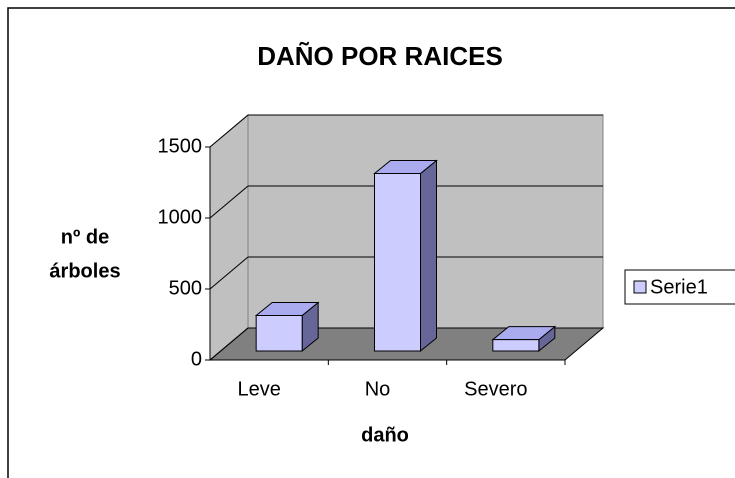 This screenshot has height=478, width=735. Describe the element at coordinates (180, 217) in the screenshot. I see `y-tick-label: 1000` at that location.